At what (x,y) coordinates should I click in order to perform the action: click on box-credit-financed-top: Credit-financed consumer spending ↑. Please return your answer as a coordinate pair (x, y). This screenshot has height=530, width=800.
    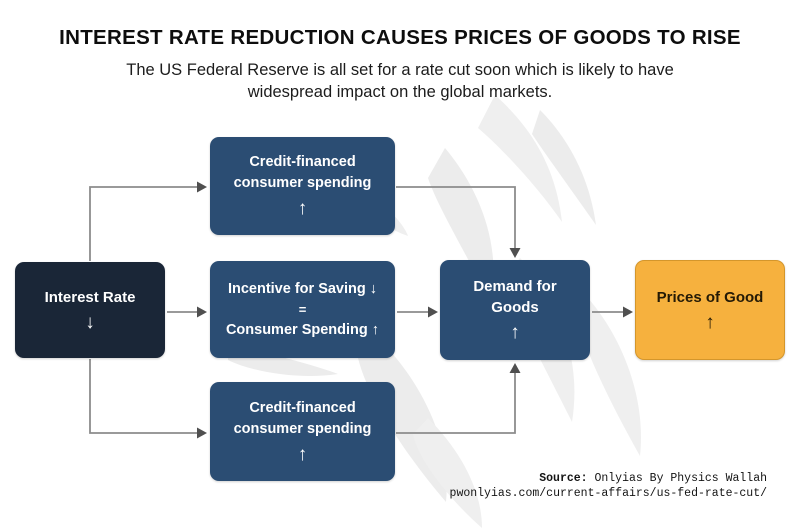
    Looking at the image, I should click on (302, 186).